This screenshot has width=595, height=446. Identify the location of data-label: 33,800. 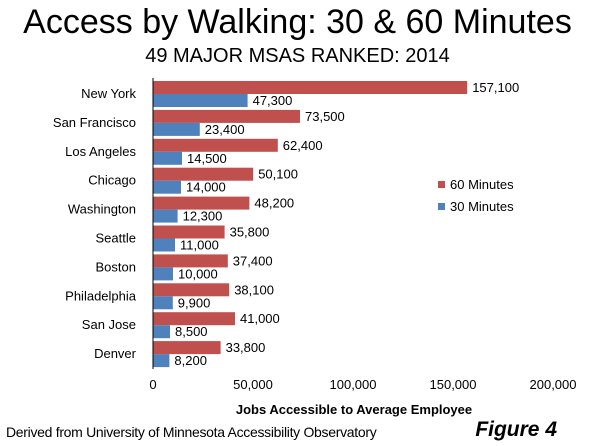
(246, 347).